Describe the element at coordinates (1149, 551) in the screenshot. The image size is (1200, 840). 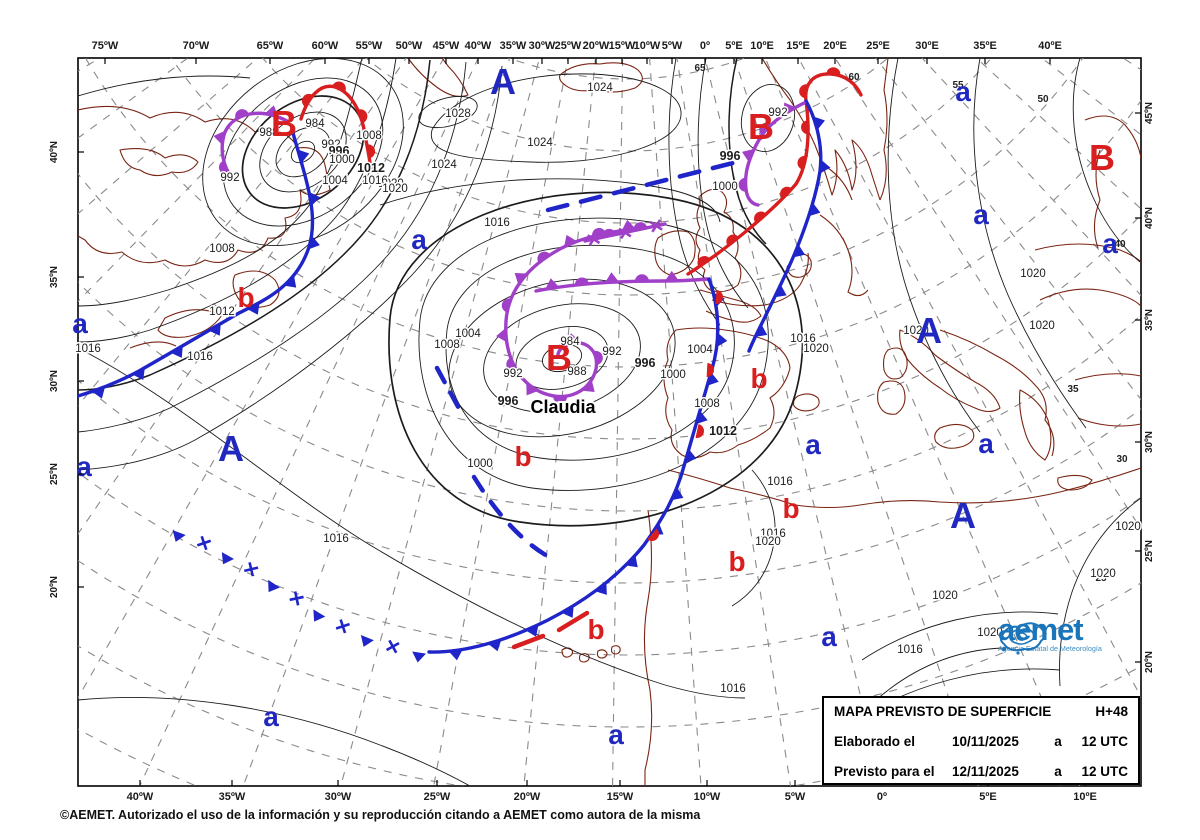
I see `lat-label-right: 25ºN` at that location.